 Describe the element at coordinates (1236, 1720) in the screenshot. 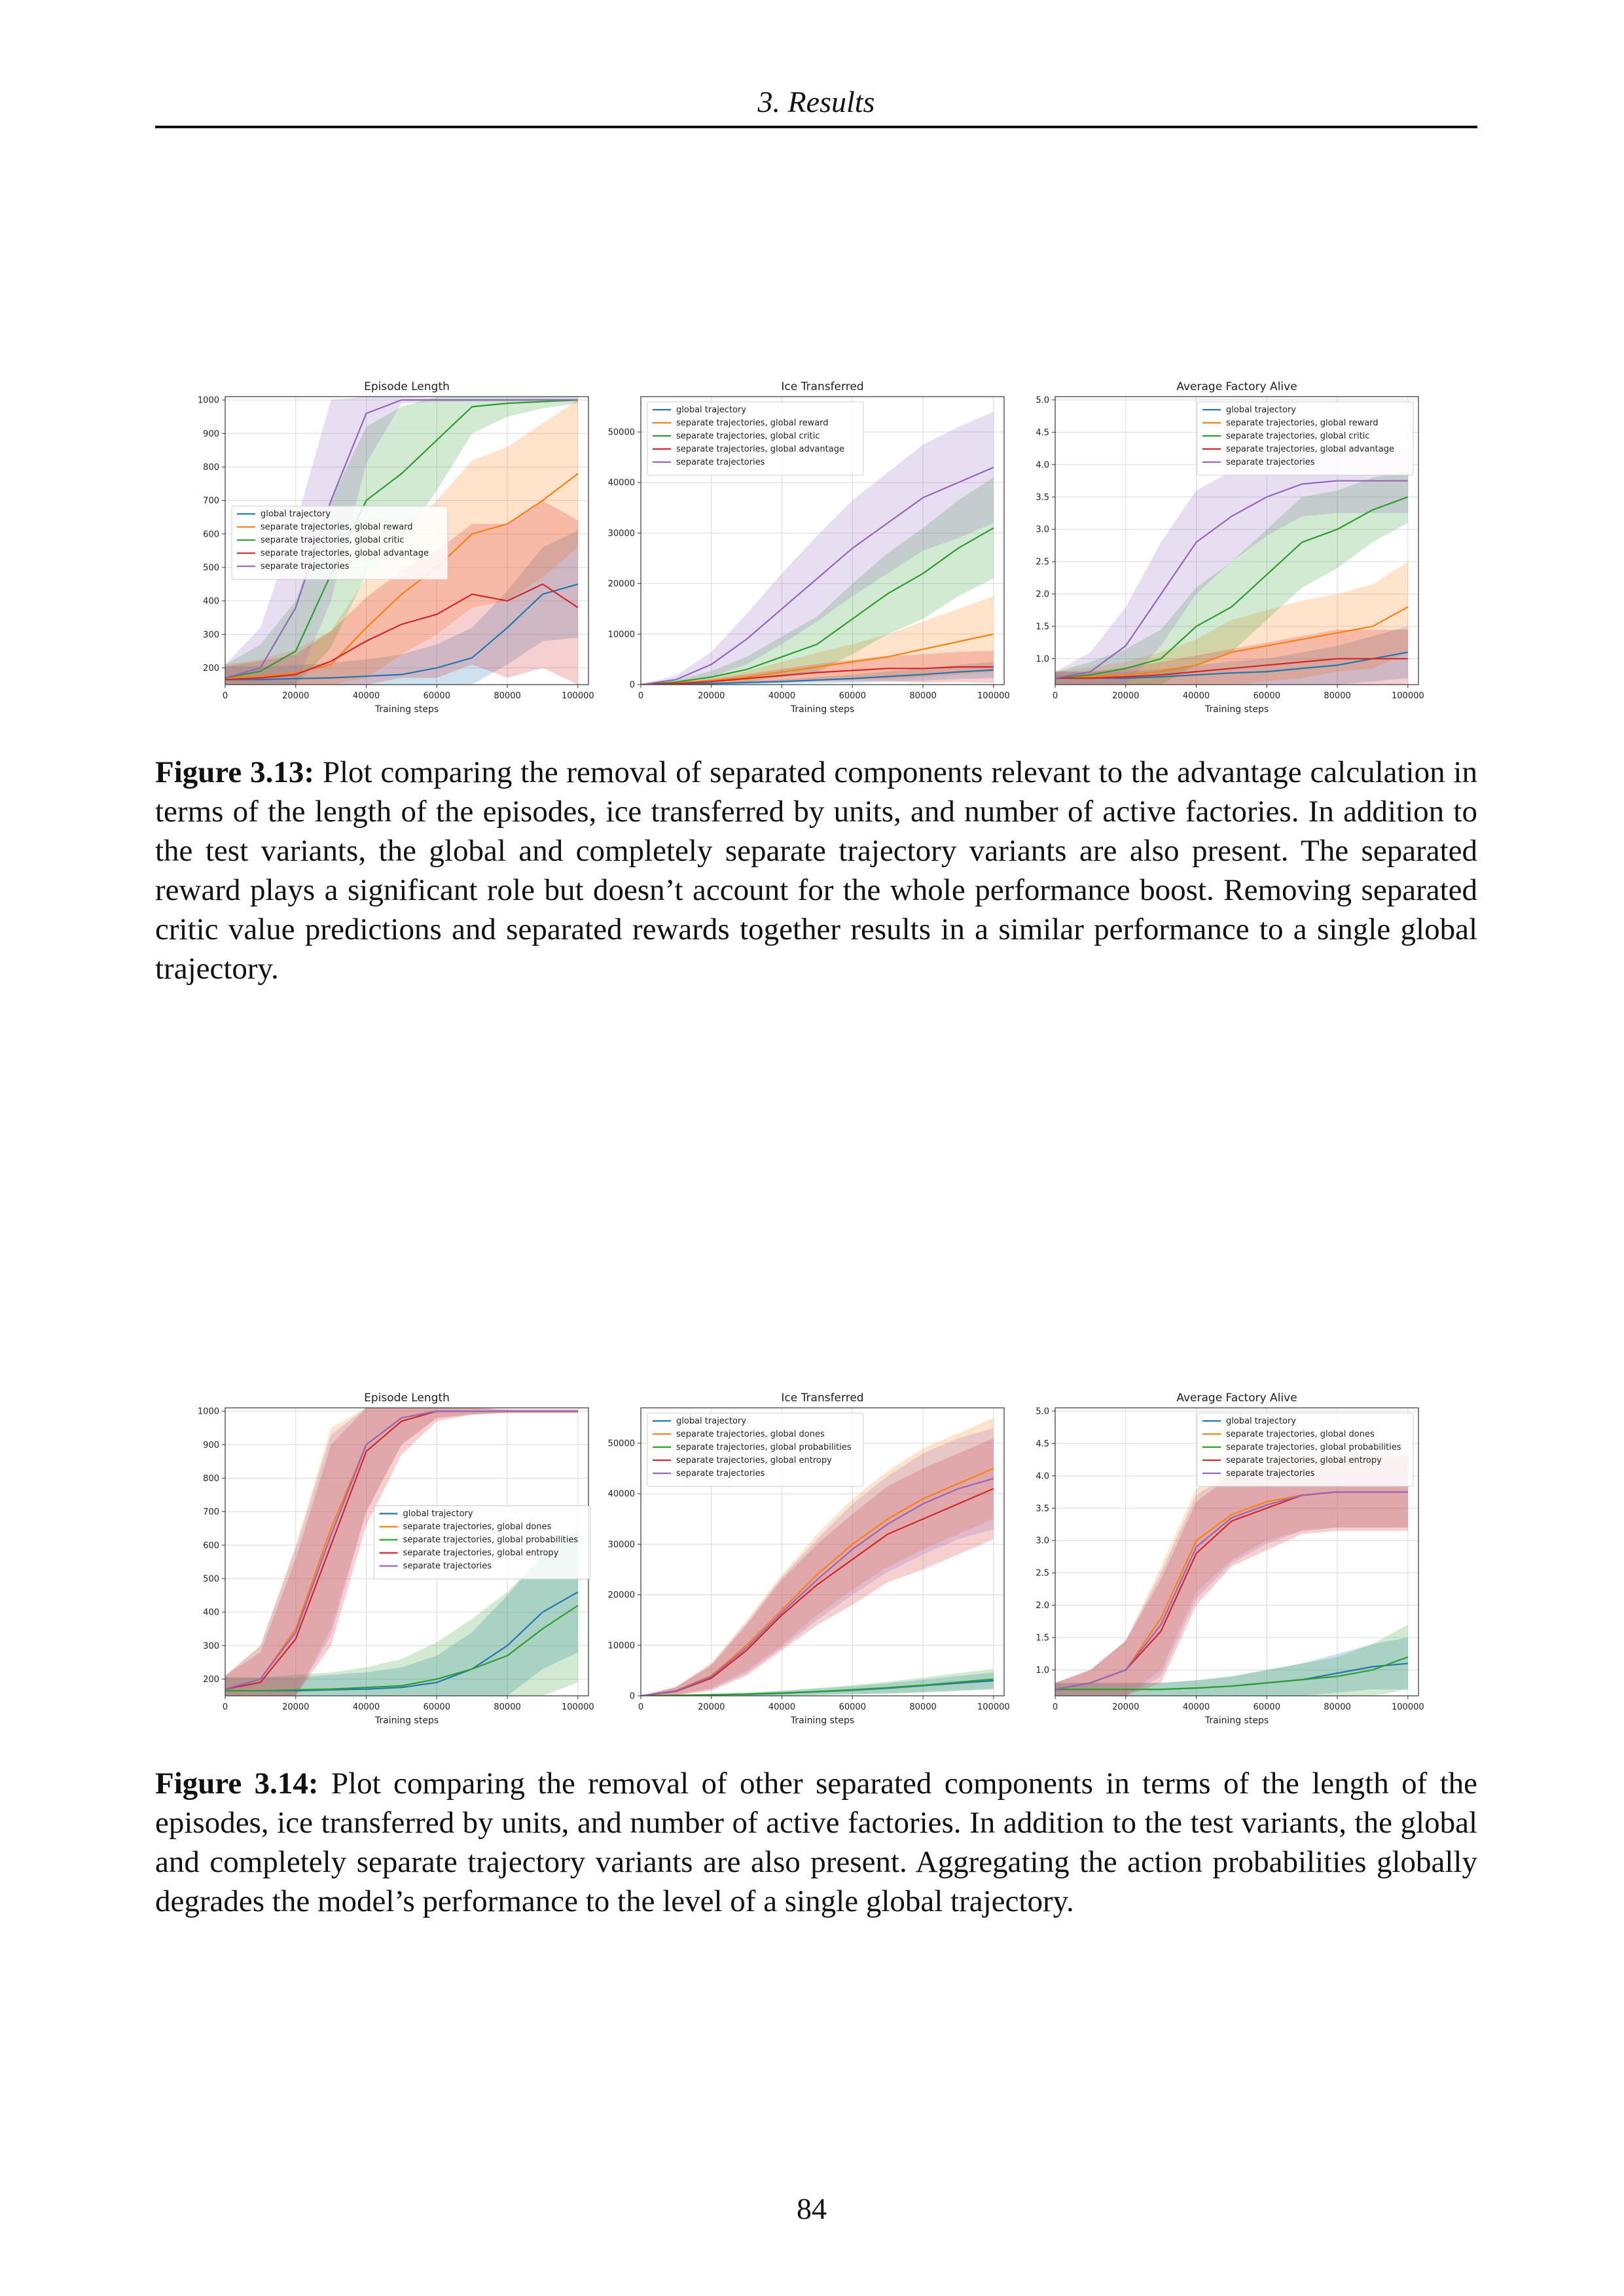

I see `x-axis-label: Training steps` at that location.